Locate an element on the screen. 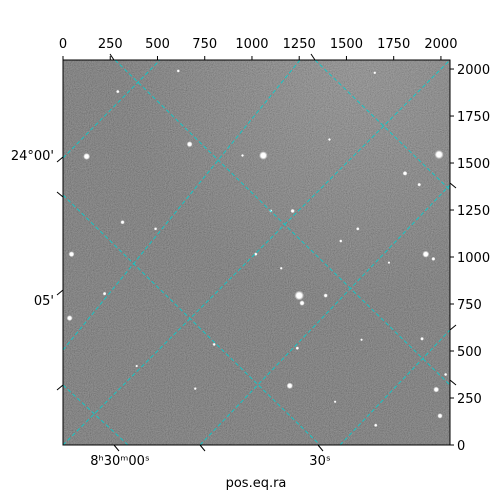 The image size is (500, 500). right-tick-label: 500 is located at coordinates (469, 352).